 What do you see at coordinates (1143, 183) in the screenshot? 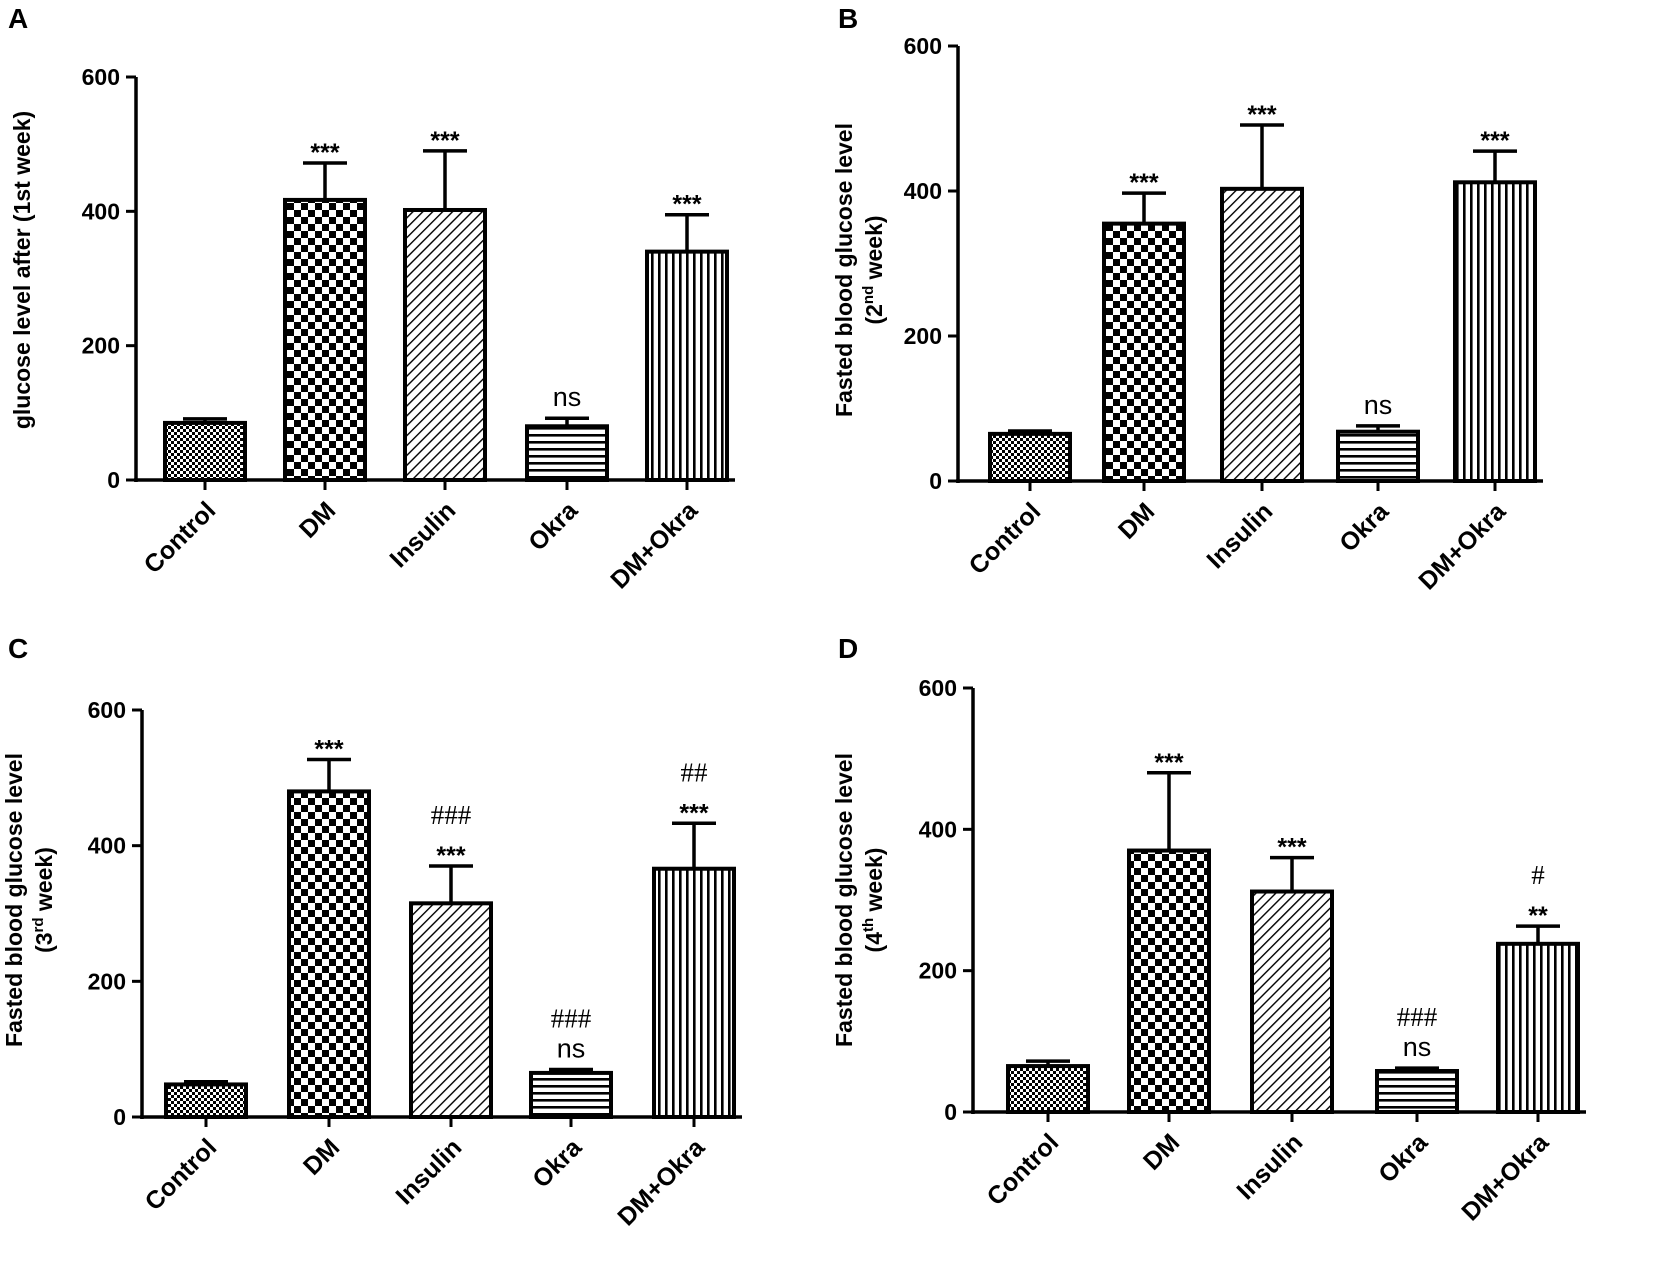
I see `panel-b-annotation-dm: ***` at bounding box center [1143, 183].